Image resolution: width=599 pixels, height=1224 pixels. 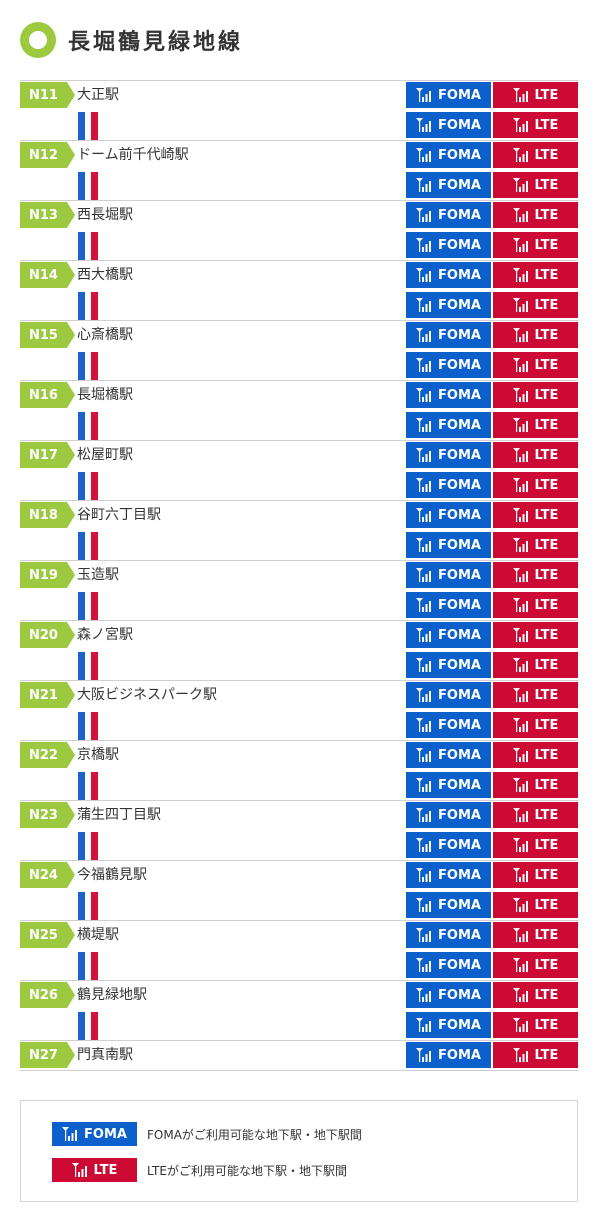 I want to click on list-bottom-divider, so click(x=299, y=1070).